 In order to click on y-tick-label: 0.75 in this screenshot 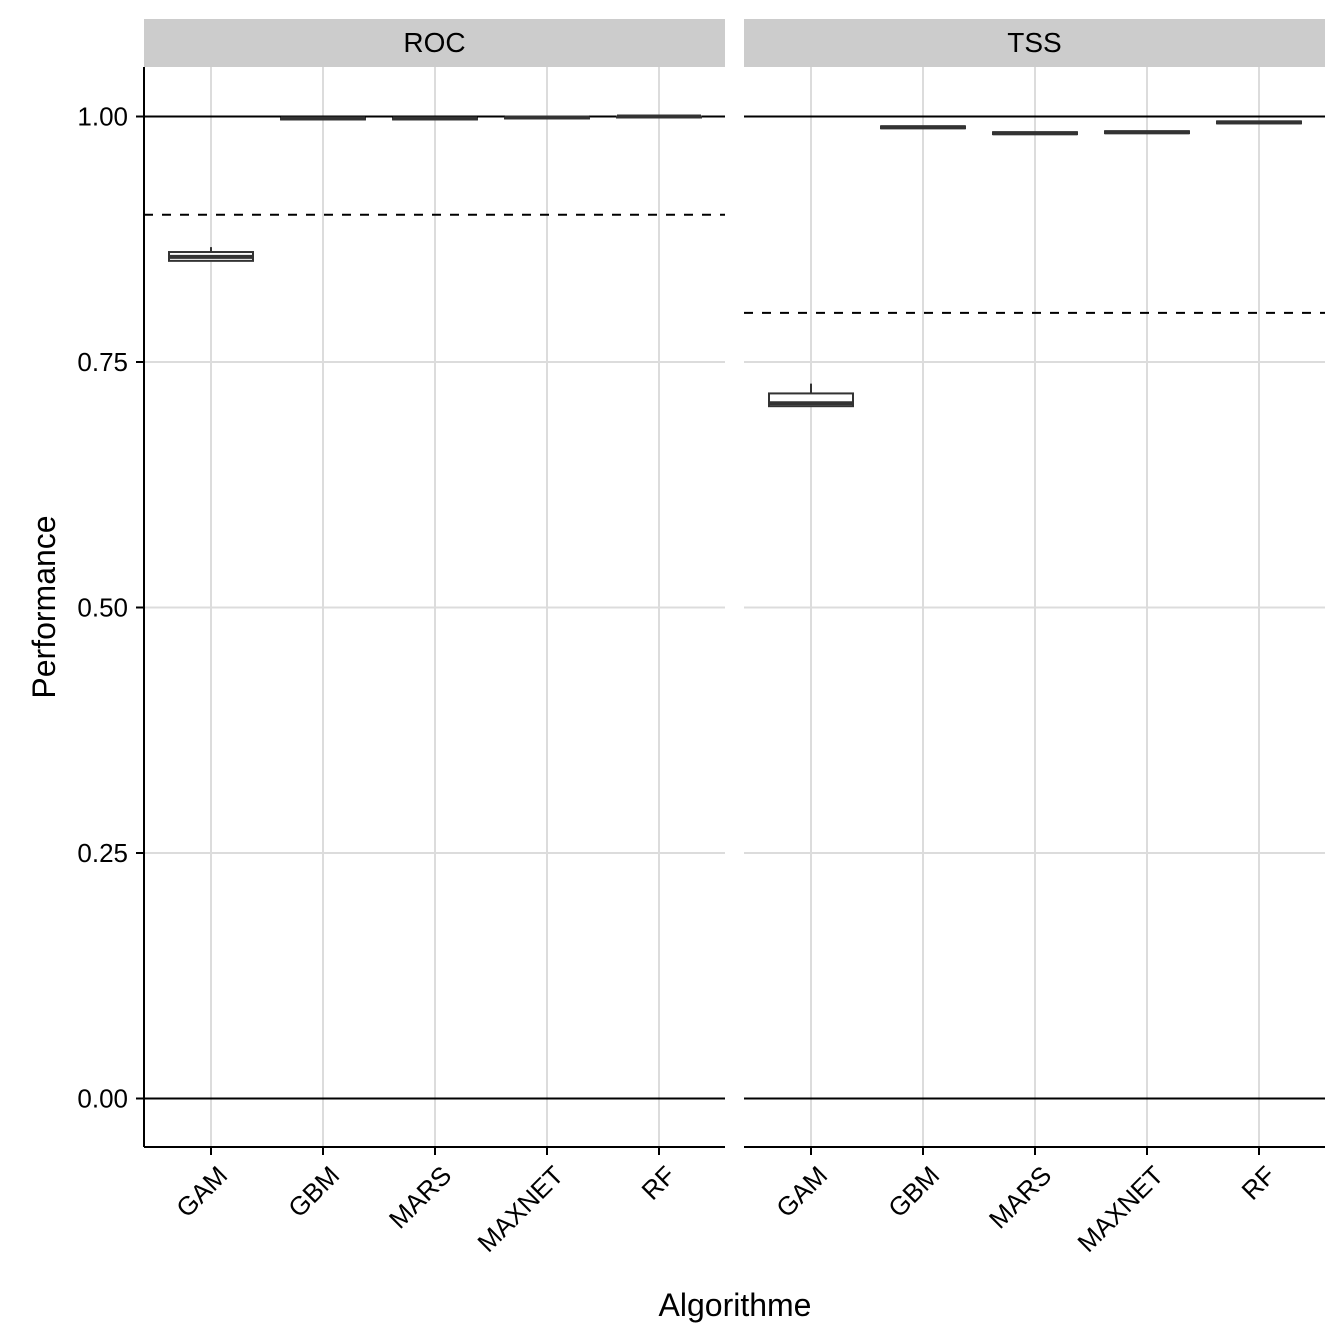, I will do `click(102, 362)`.